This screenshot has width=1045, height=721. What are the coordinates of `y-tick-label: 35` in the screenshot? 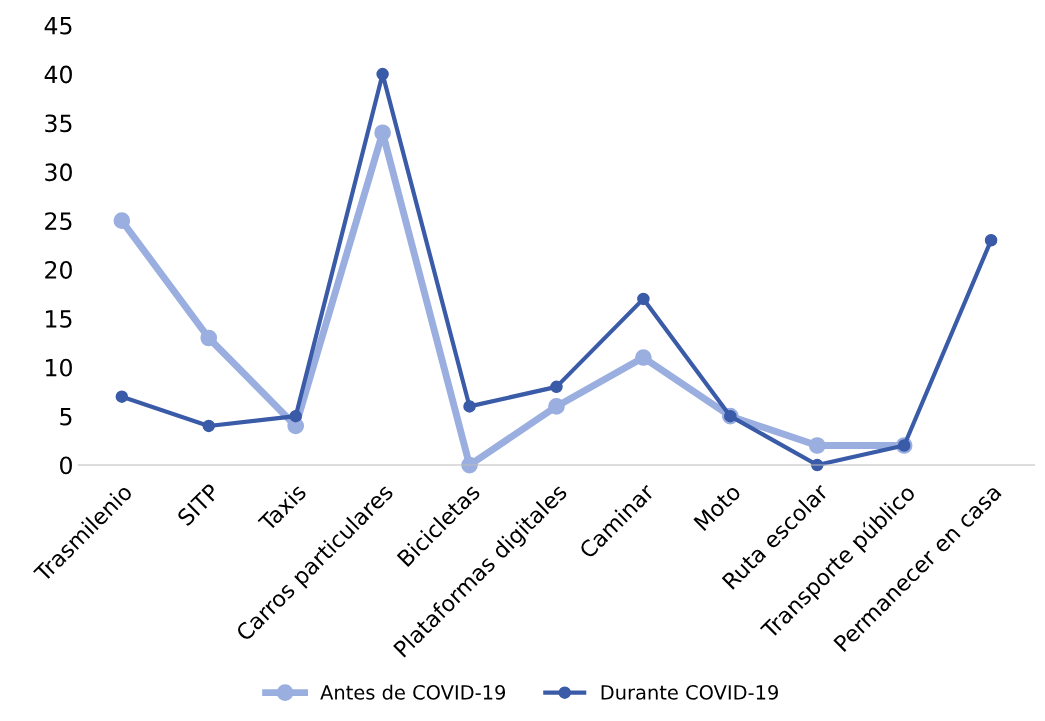 It's located at (58, 123).